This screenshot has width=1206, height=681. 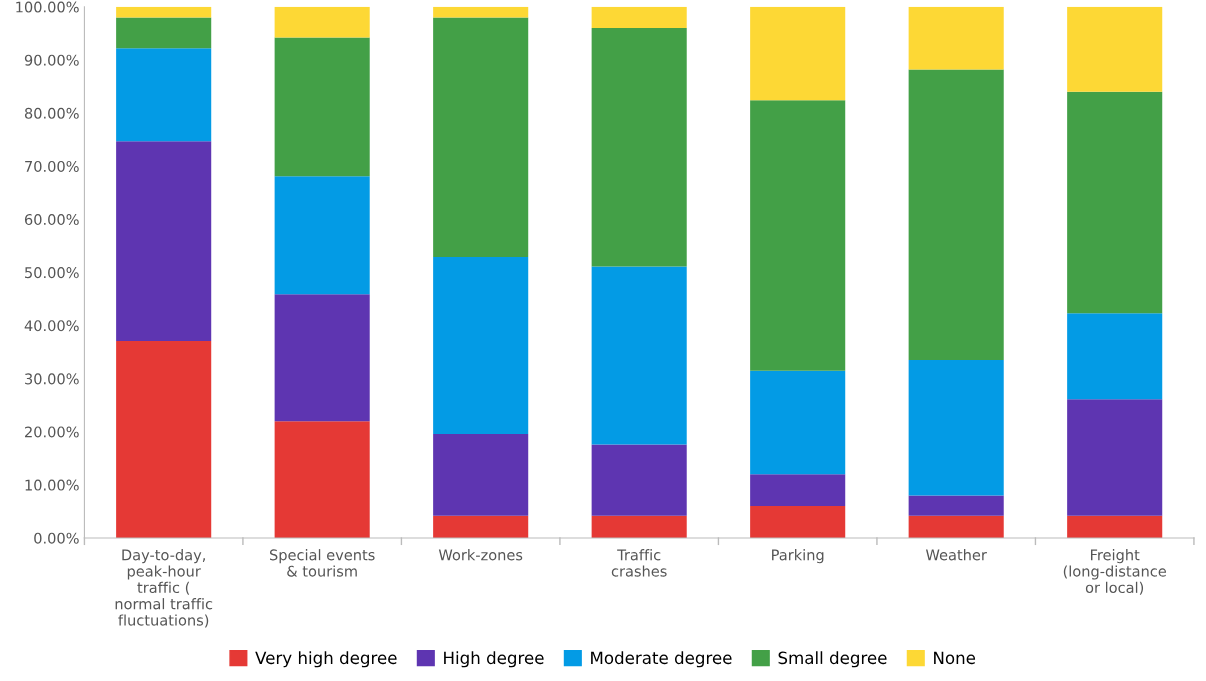 What do you see at coordinates (51, 326) in the screenshot?
I see `y-tick-label: 40.00%` at bounding box center [51, 326].